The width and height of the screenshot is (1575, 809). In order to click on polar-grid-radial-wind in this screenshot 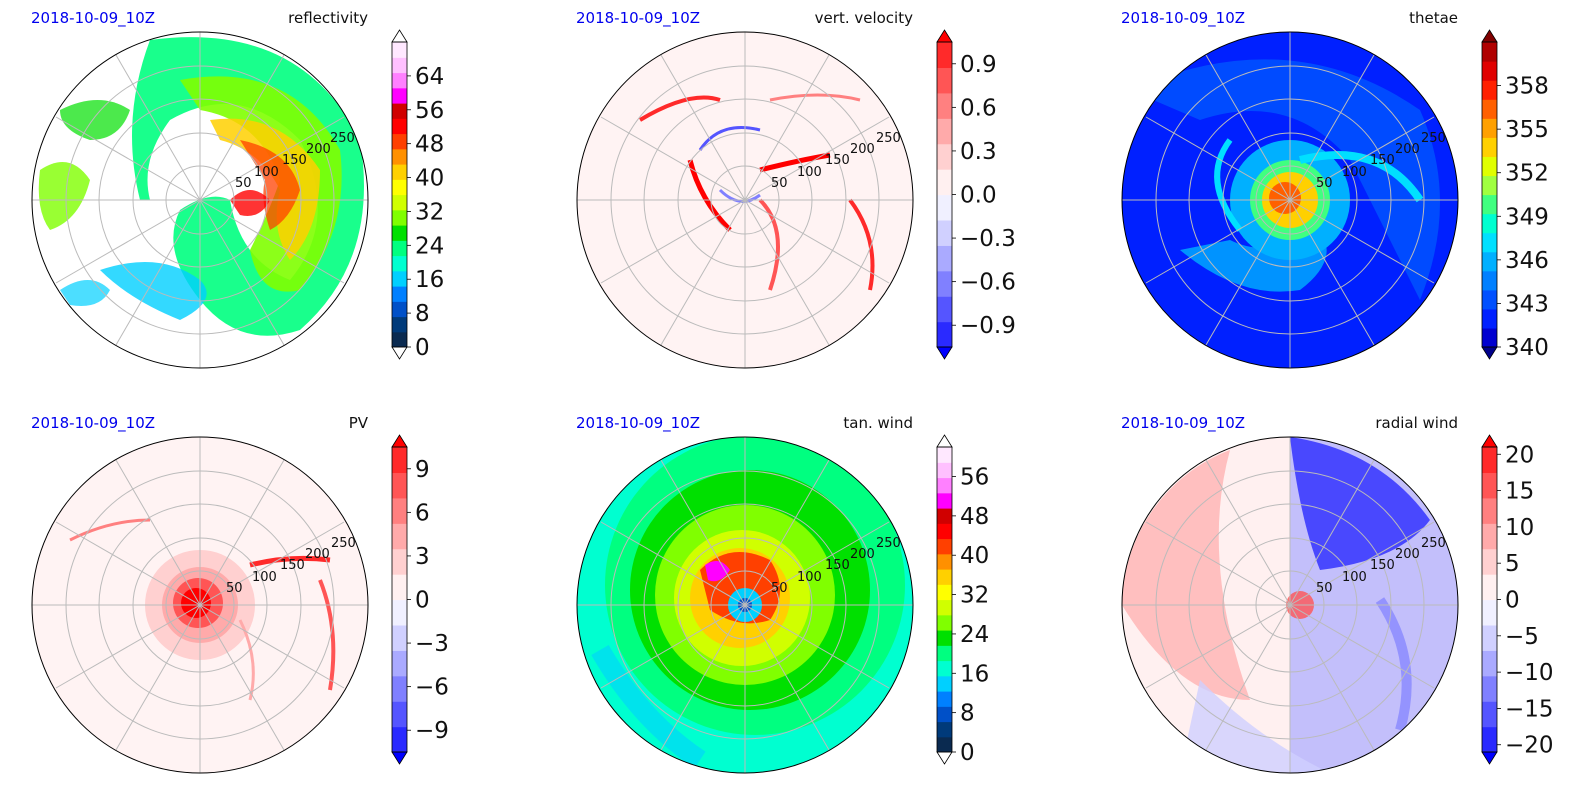, I will do `click(1290, 605)`.